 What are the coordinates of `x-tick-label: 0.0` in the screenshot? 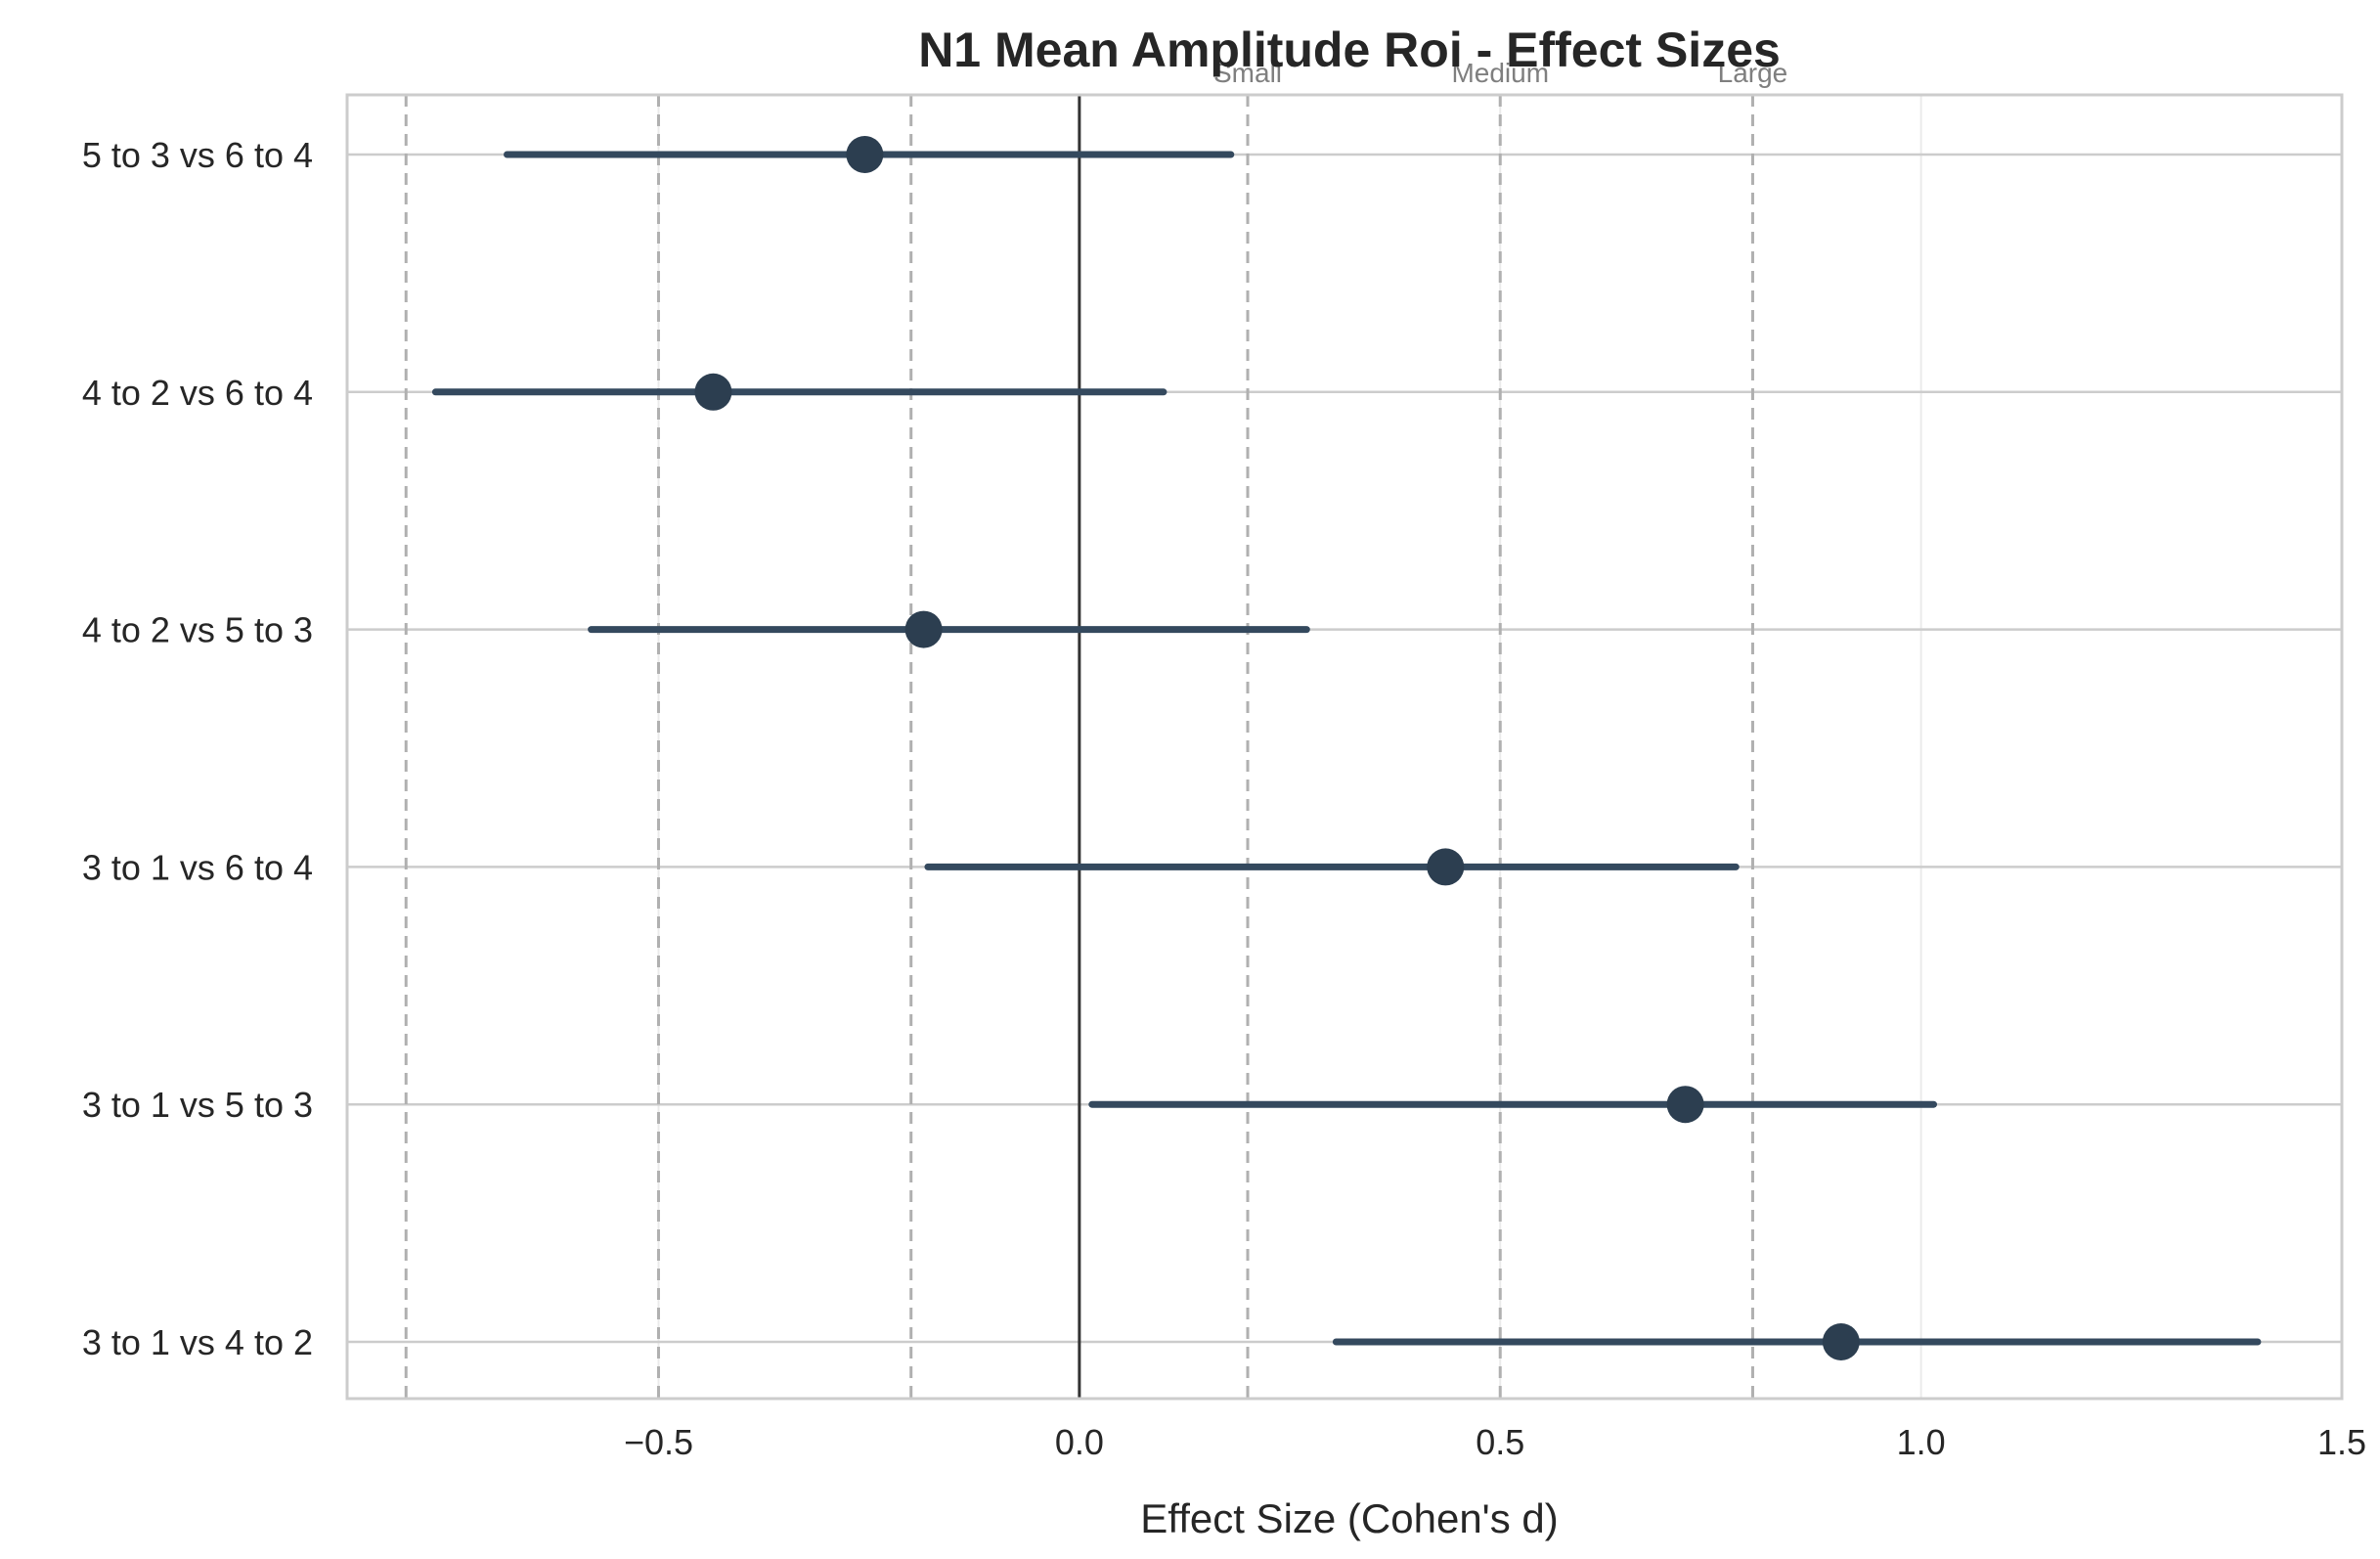 It's located at (1079, 1442).